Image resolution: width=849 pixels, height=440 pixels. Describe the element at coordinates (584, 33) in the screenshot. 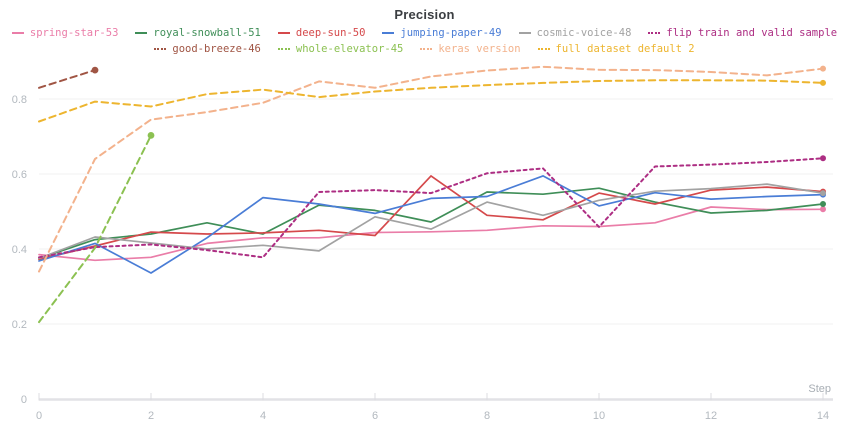

I see `legend-label: cosmic-voice-48` at that location.